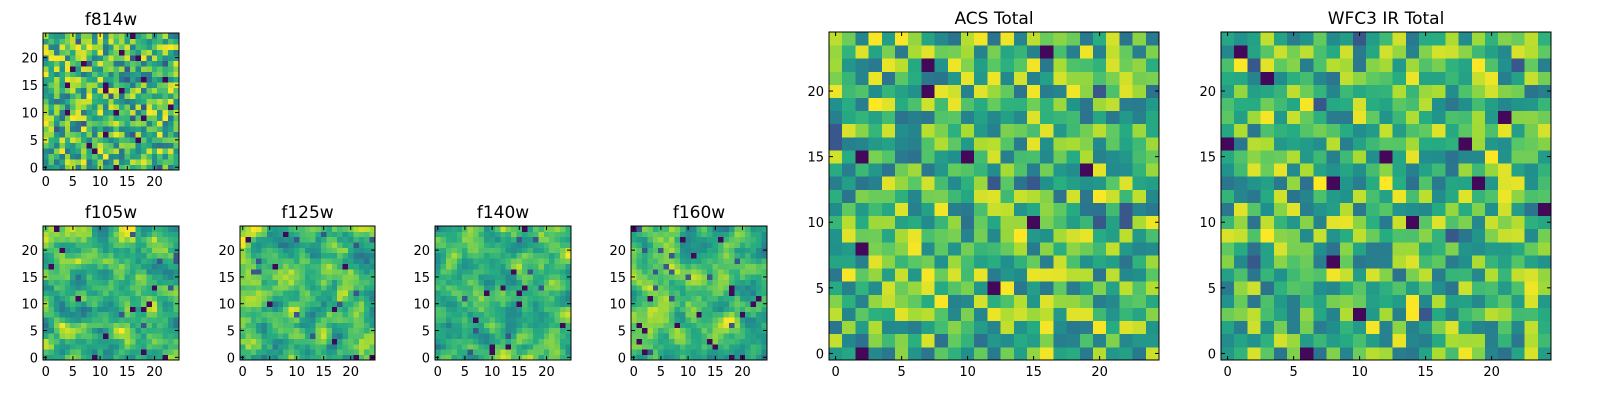  I want to click on y-tick-label: 20, so click(29, 251).